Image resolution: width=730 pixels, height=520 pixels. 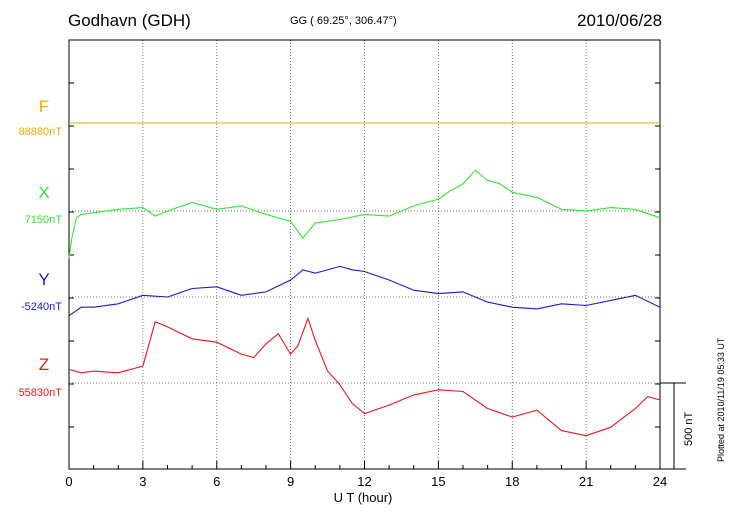 I want to click on series-name-f: F, so click(x=44, y=106).